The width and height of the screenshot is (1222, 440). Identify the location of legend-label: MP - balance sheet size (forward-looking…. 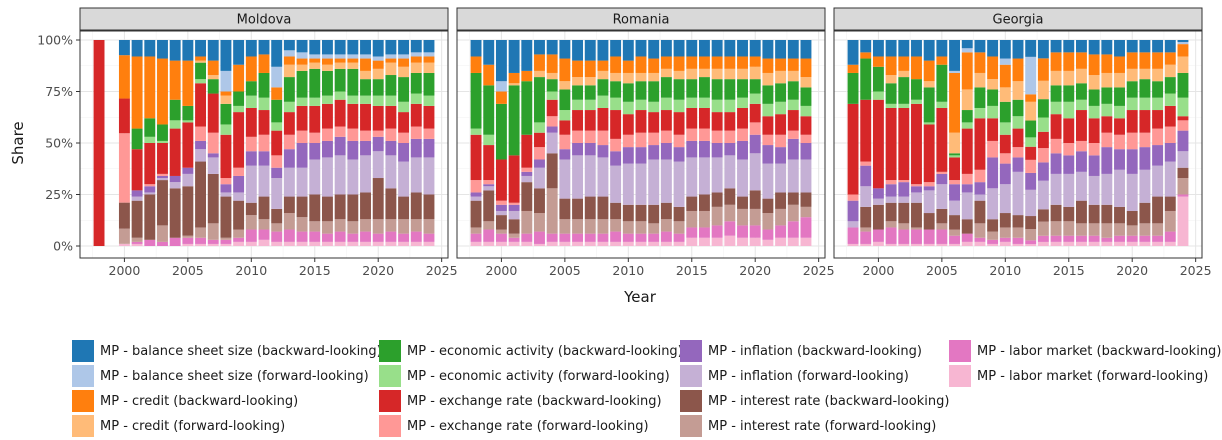
(234, 376).